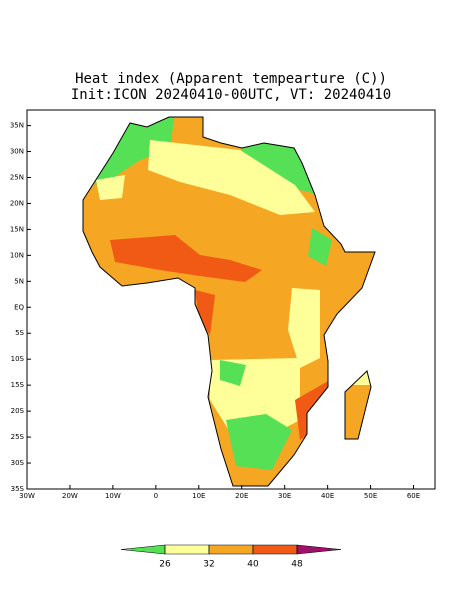 Image resolution: width=463 pixels, height=600 pixels. I want to click on colorbar-tick-label: 48, so click(297, 565).